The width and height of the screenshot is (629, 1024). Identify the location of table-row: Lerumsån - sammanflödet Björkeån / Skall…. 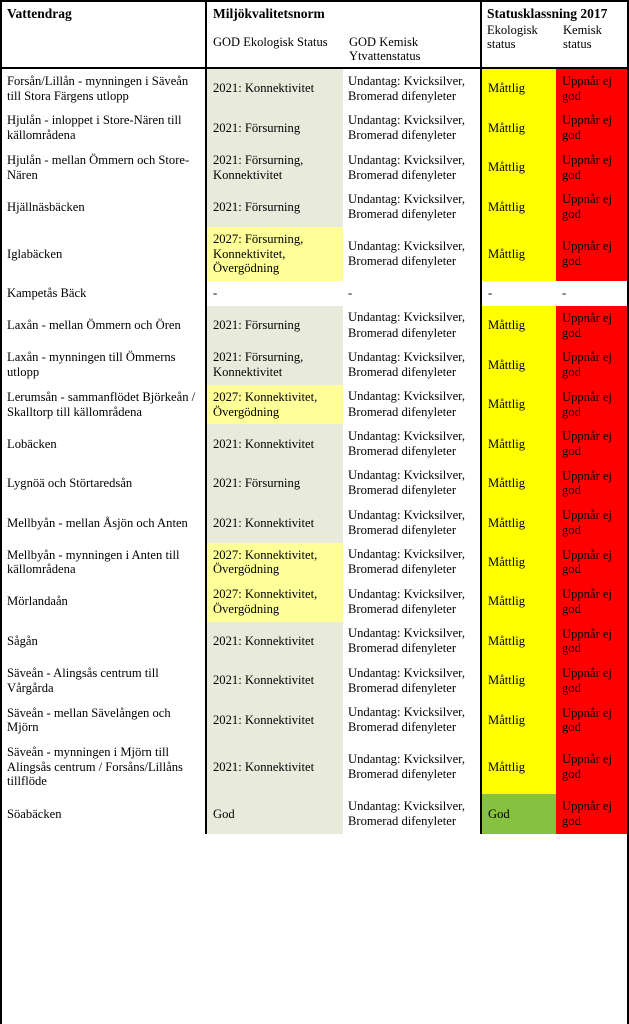
(314, 404).